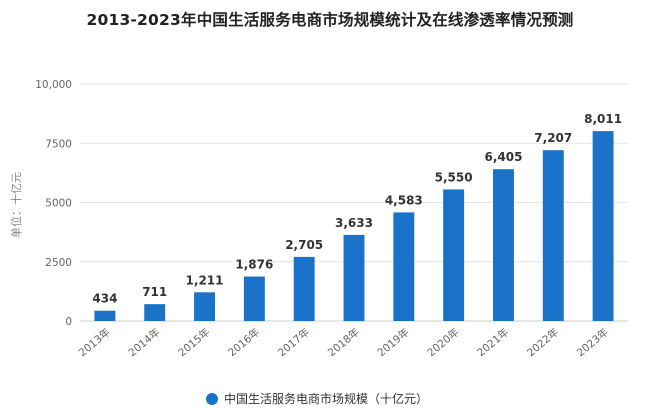 Image resolution: width=660 pixels, height=413 pixels. I want to click on x-tick-label: 2019年, so click(393, 342).